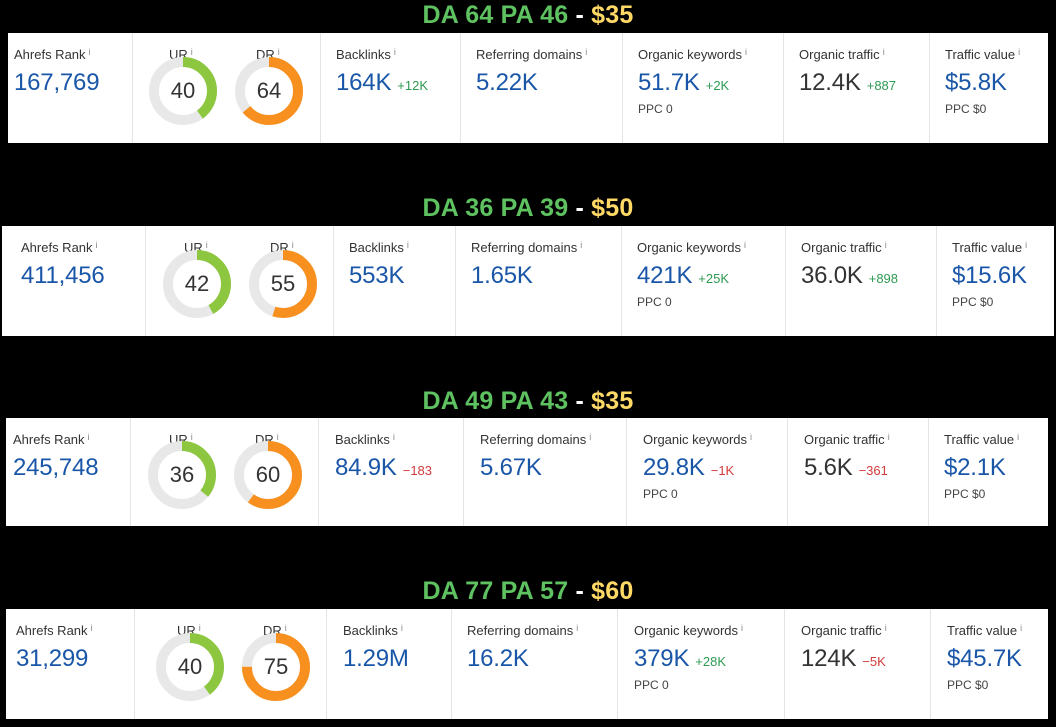 The width and height of the screenshot is (1056, 727). What do you see at coordinates (689, 467) in the screenshot?
I see `organic-keywords-value: 29.8K −1K` at bounding box center [689, 467].